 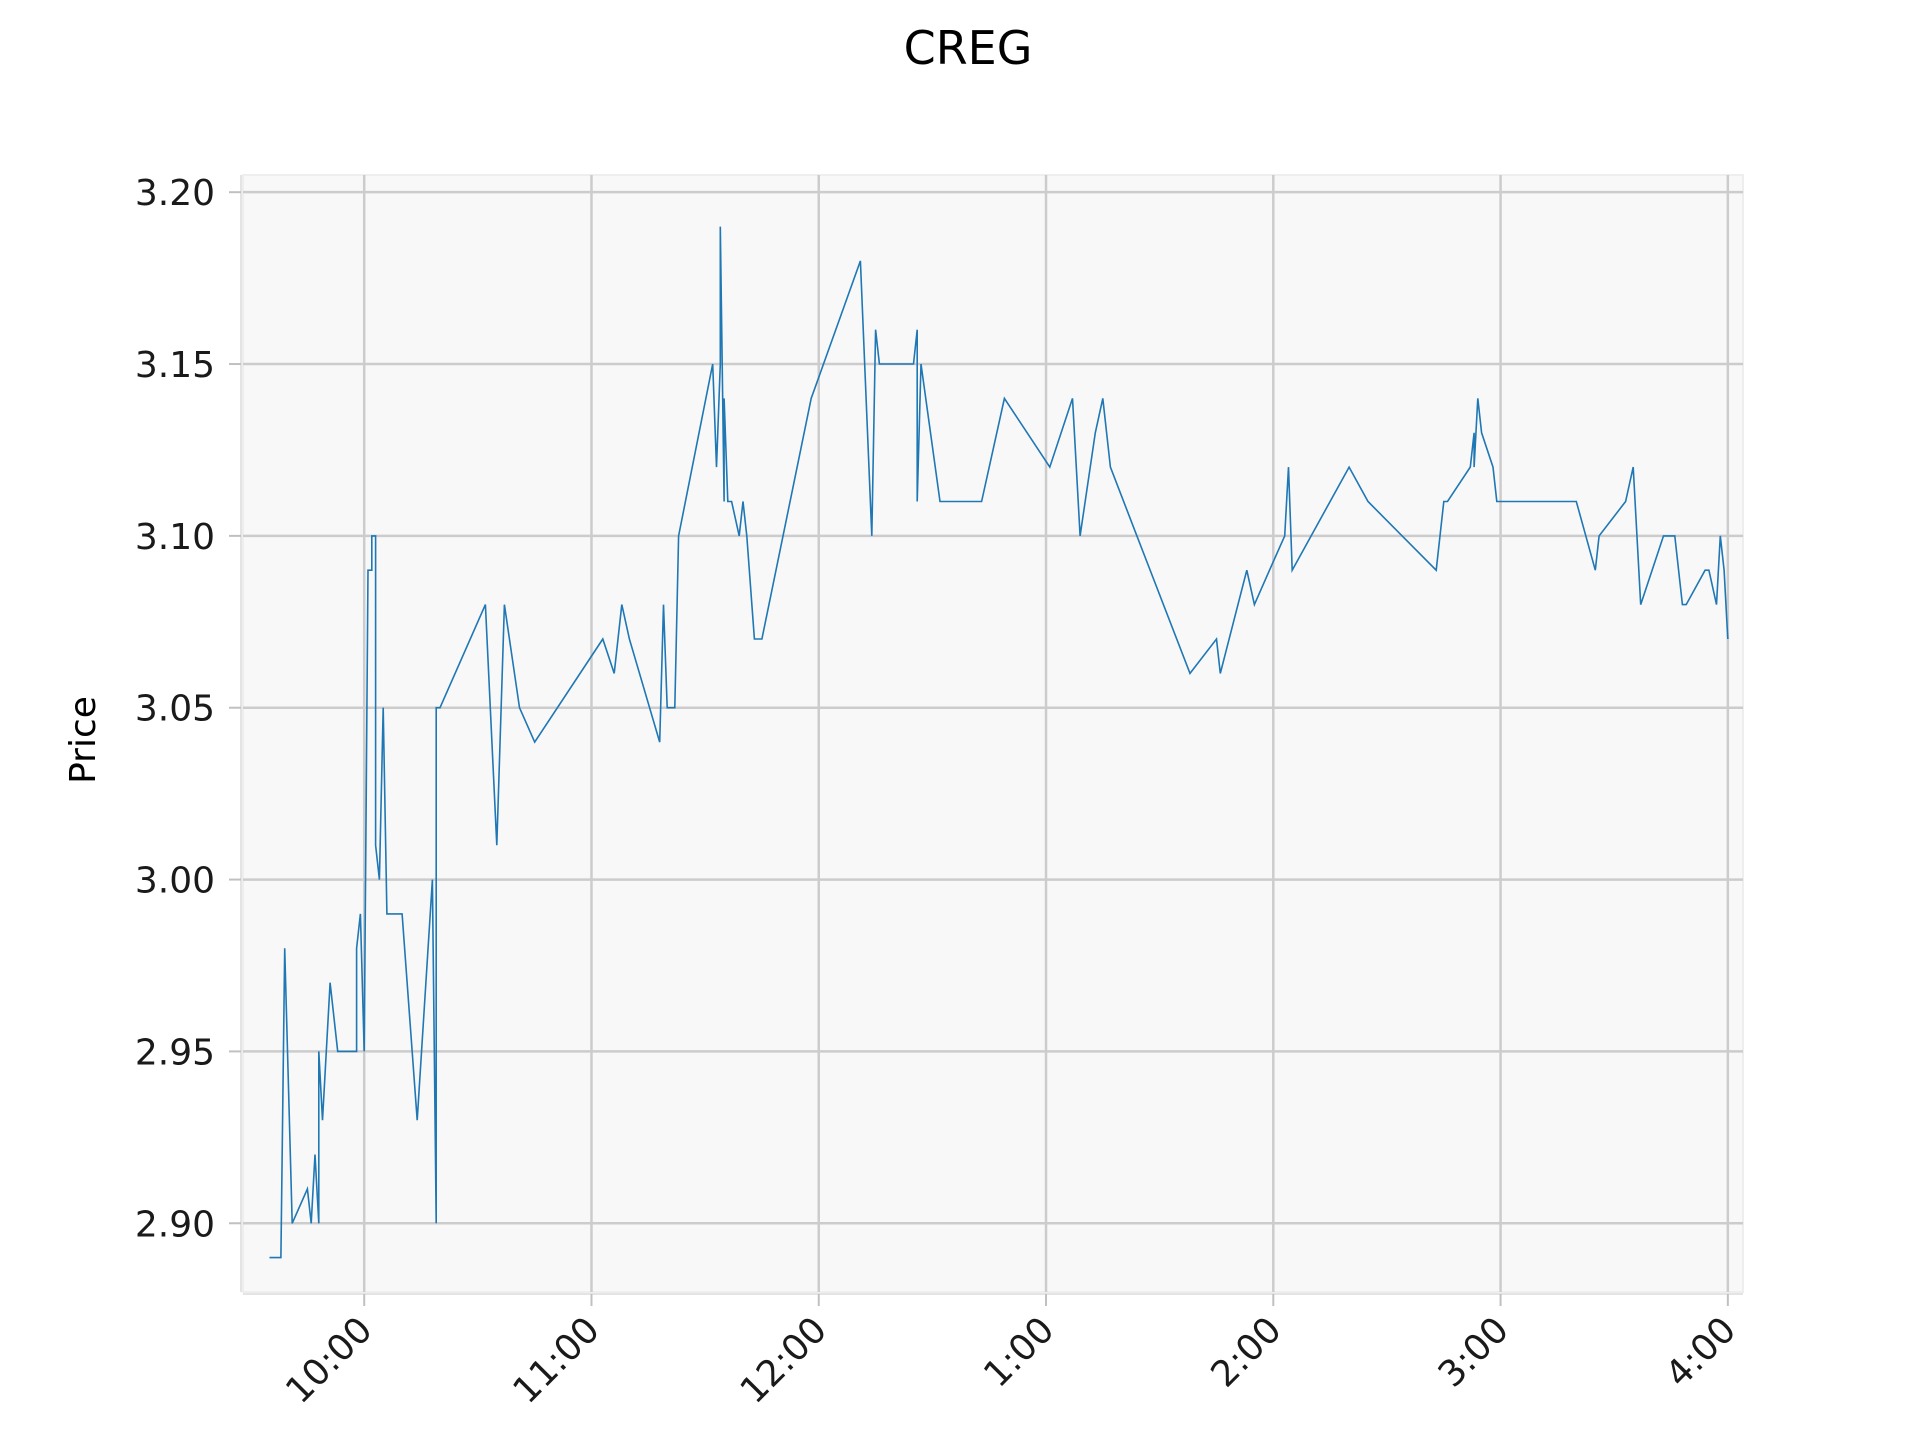 I want to click on x-tick-label: 1:00, so click(x=1019, y=1352).